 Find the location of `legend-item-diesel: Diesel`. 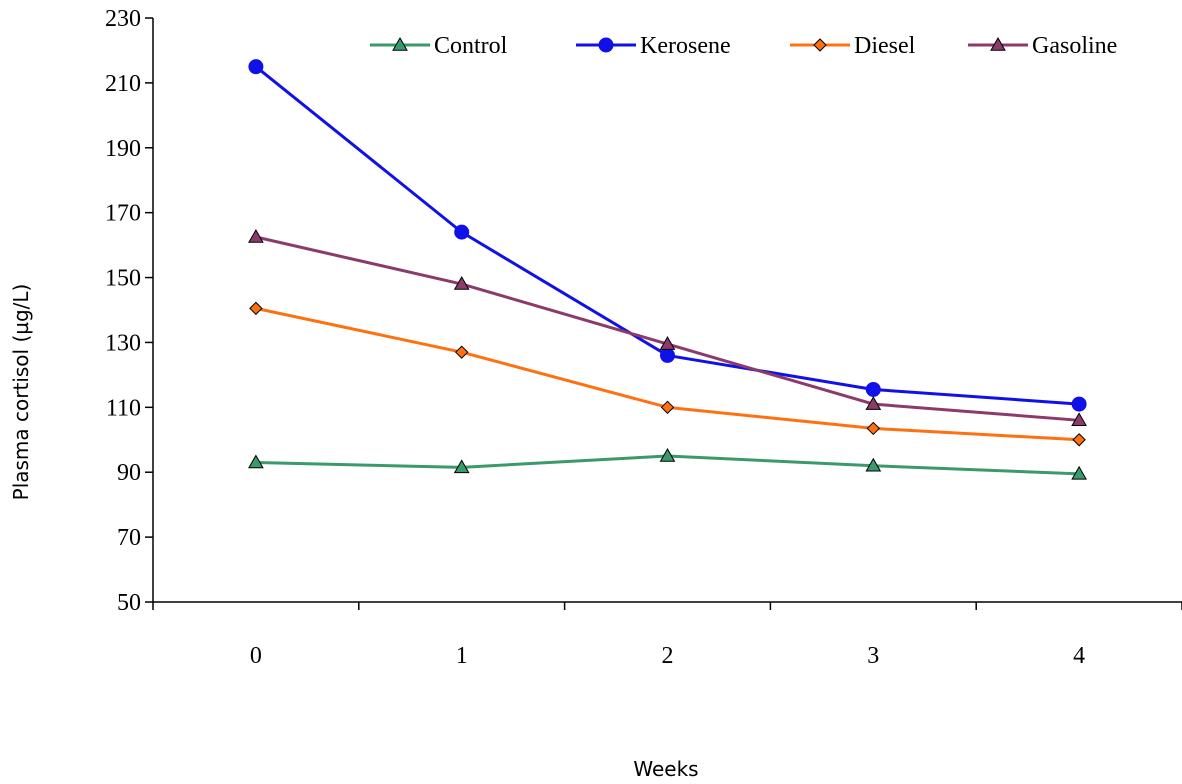

legend-item-diesel: Diesel is located at coordinates (853, 46).